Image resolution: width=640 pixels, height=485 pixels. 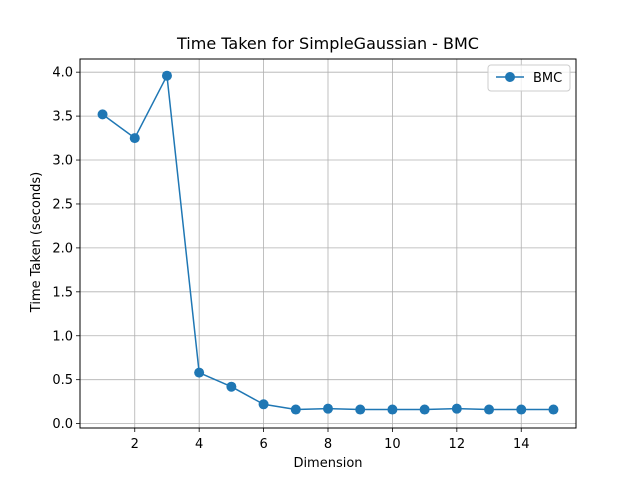 I want to click on x-axis-ticks: 2 4 6 8 10 12 14, so click(x=330, y=440).